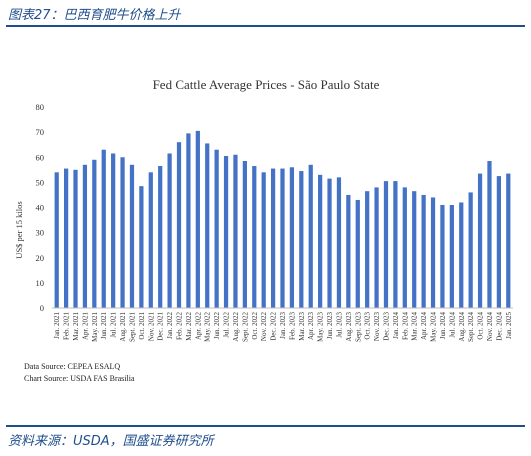 The image size is (531, 456). What do you see at coordinates (396, 325) in the screenshot?
I see `x-tick-label: Jan. 2024` at bounding box center [396, 325].